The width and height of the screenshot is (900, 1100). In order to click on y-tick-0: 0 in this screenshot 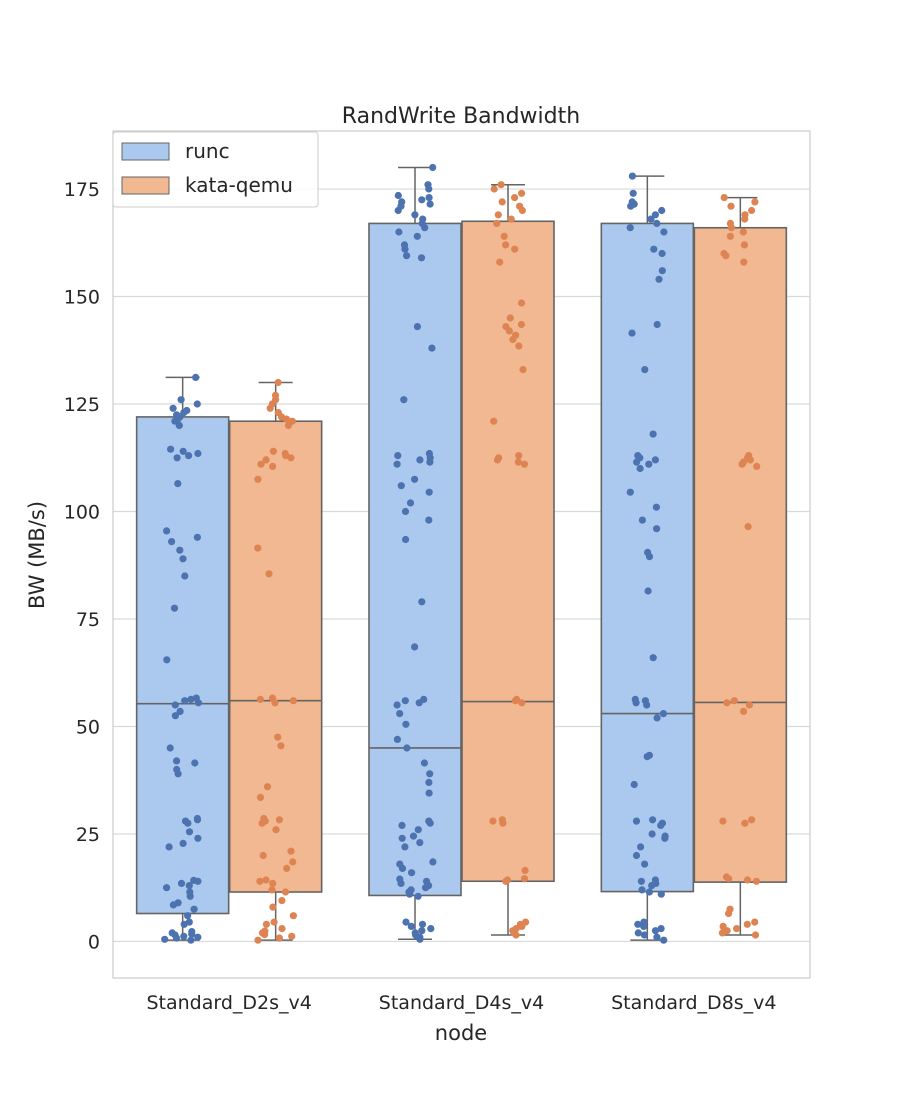, I will do `click(94, 942)`.